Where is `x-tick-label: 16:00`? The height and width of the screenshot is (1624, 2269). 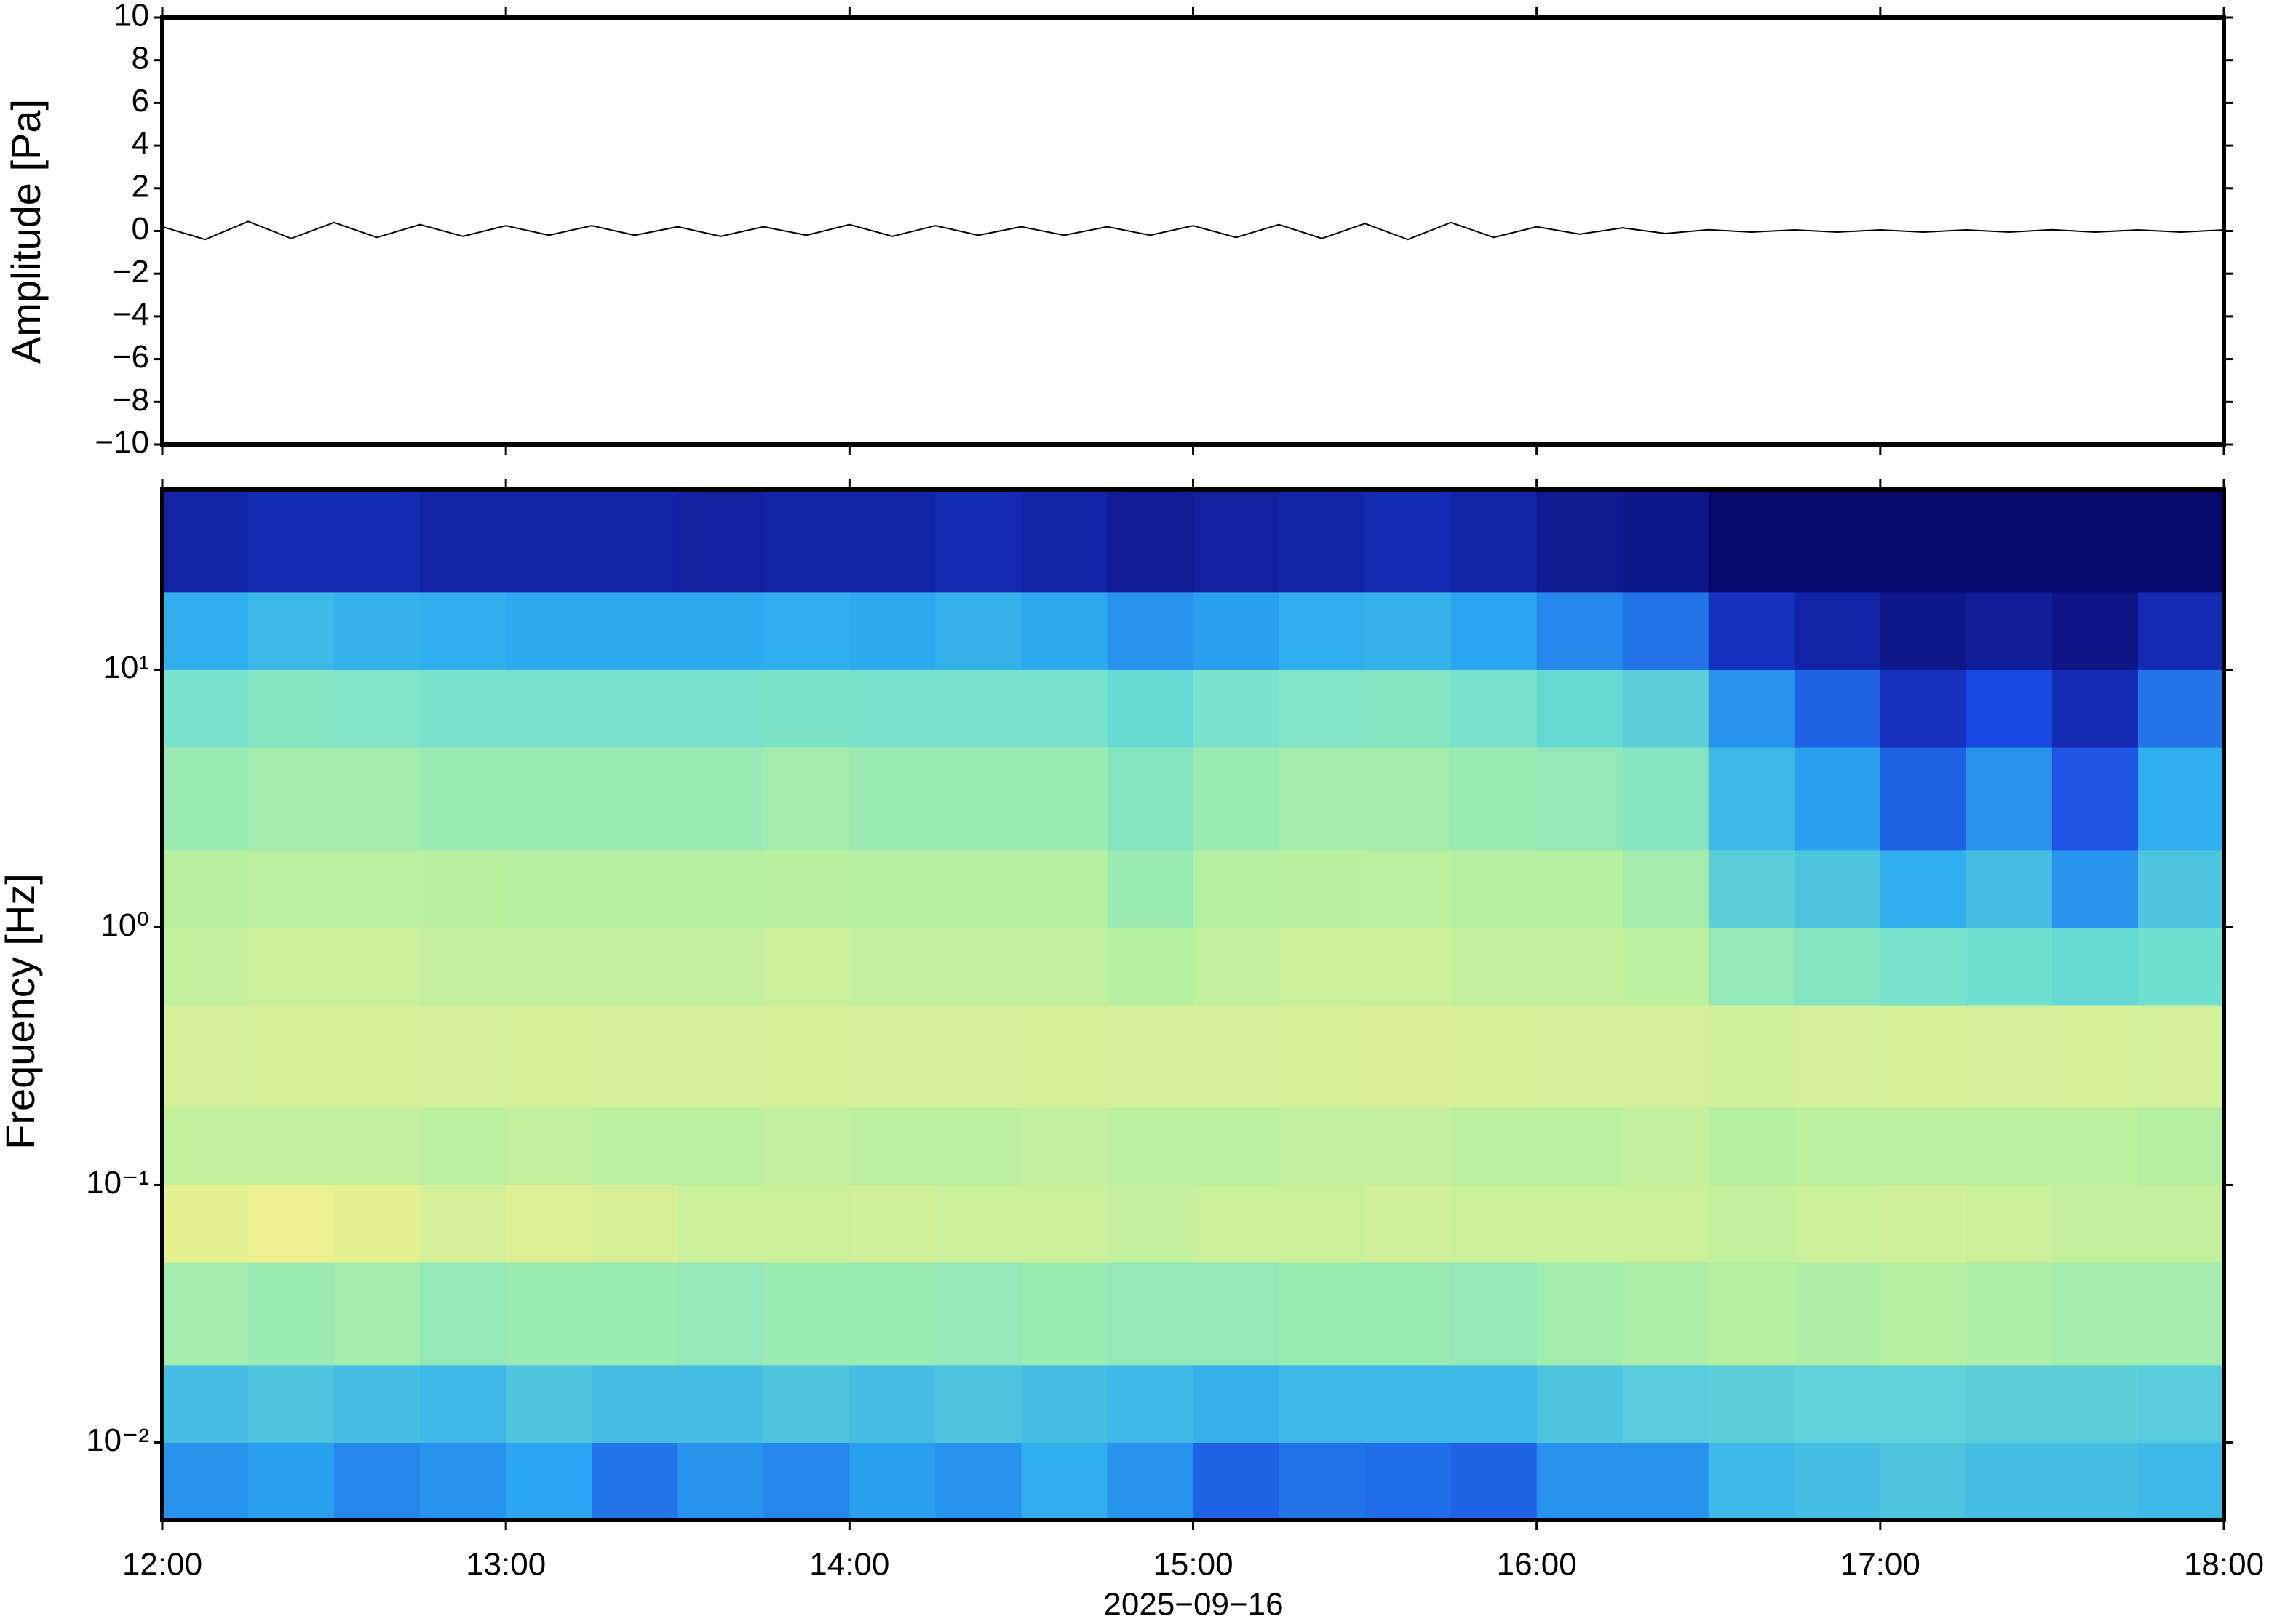 x-tick-label: 16:00 is located at coordinates (1537, 1565).